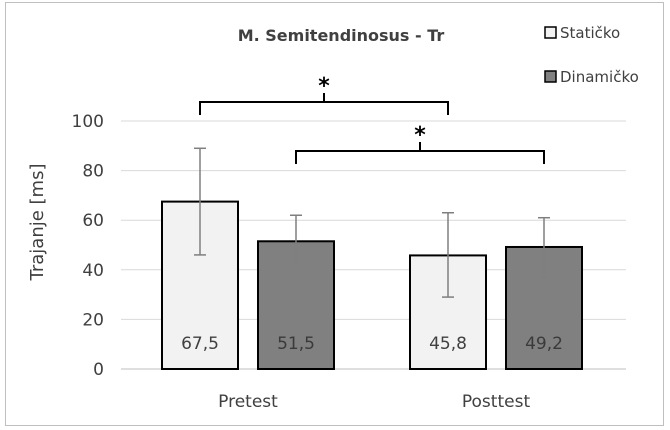  I want to click on y-tick-label: 40, so click(93, 271).